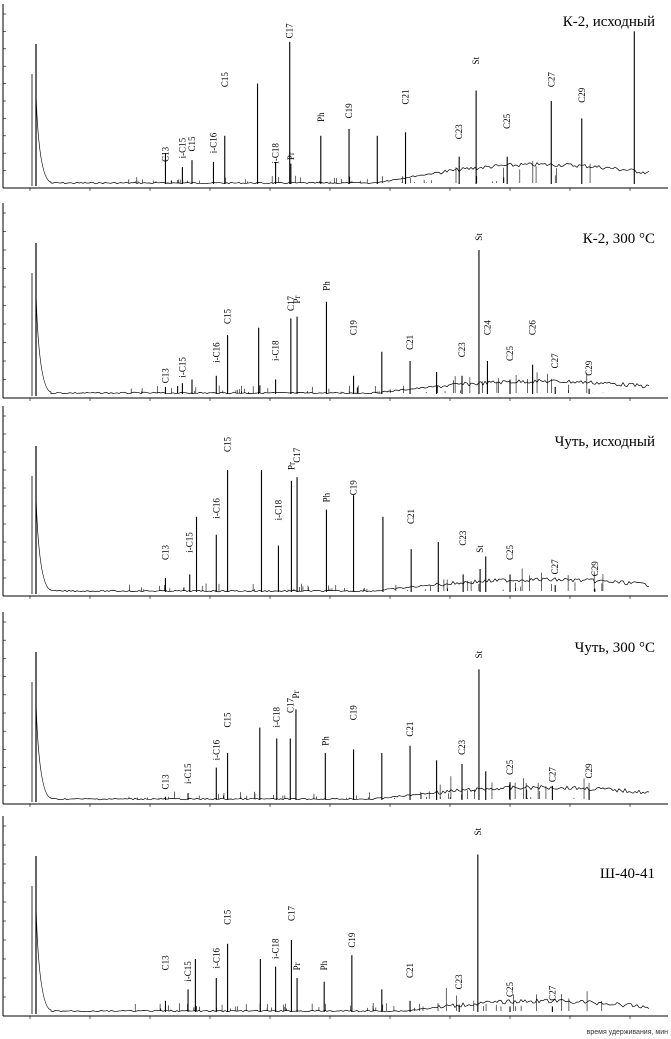 Image resolution: width=671 pixels, height=1039 pixels. Describe the element at coordinates (609, 22) in the screenshot. I see `panel-title: К-2, исходный` at that location.